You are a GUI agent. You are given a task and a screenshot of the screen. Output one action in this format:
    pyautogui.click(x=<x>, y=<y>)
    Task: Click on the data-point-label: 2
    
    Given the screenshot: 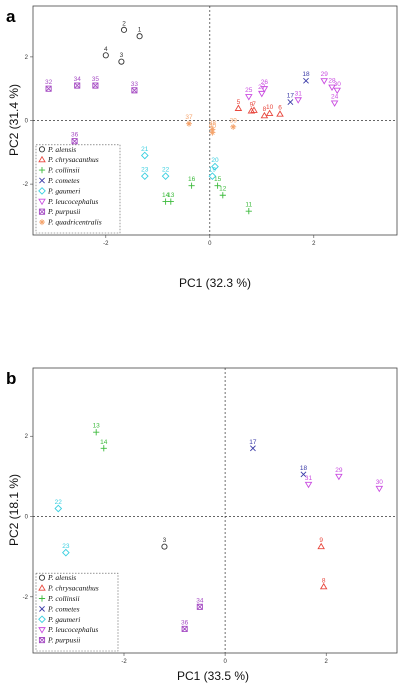 What is the action you would take?
    pyautogui.click(x=124, y=23)
    